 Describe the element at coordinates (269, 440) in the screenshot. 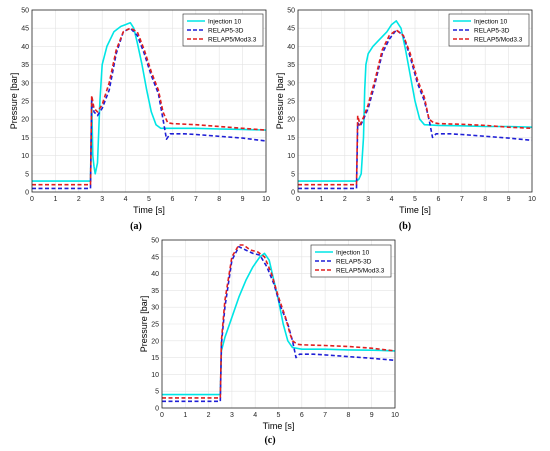

I see `panel-label: (c)` at that location.